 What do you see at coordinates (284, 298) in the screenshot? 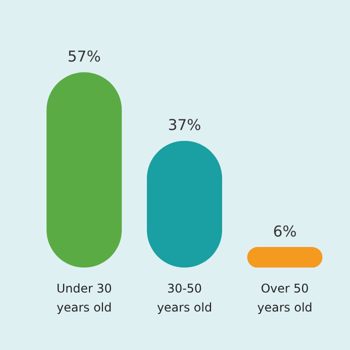
I see `x-tick-label: Over 50 years old` at bounding box center [284, 298].